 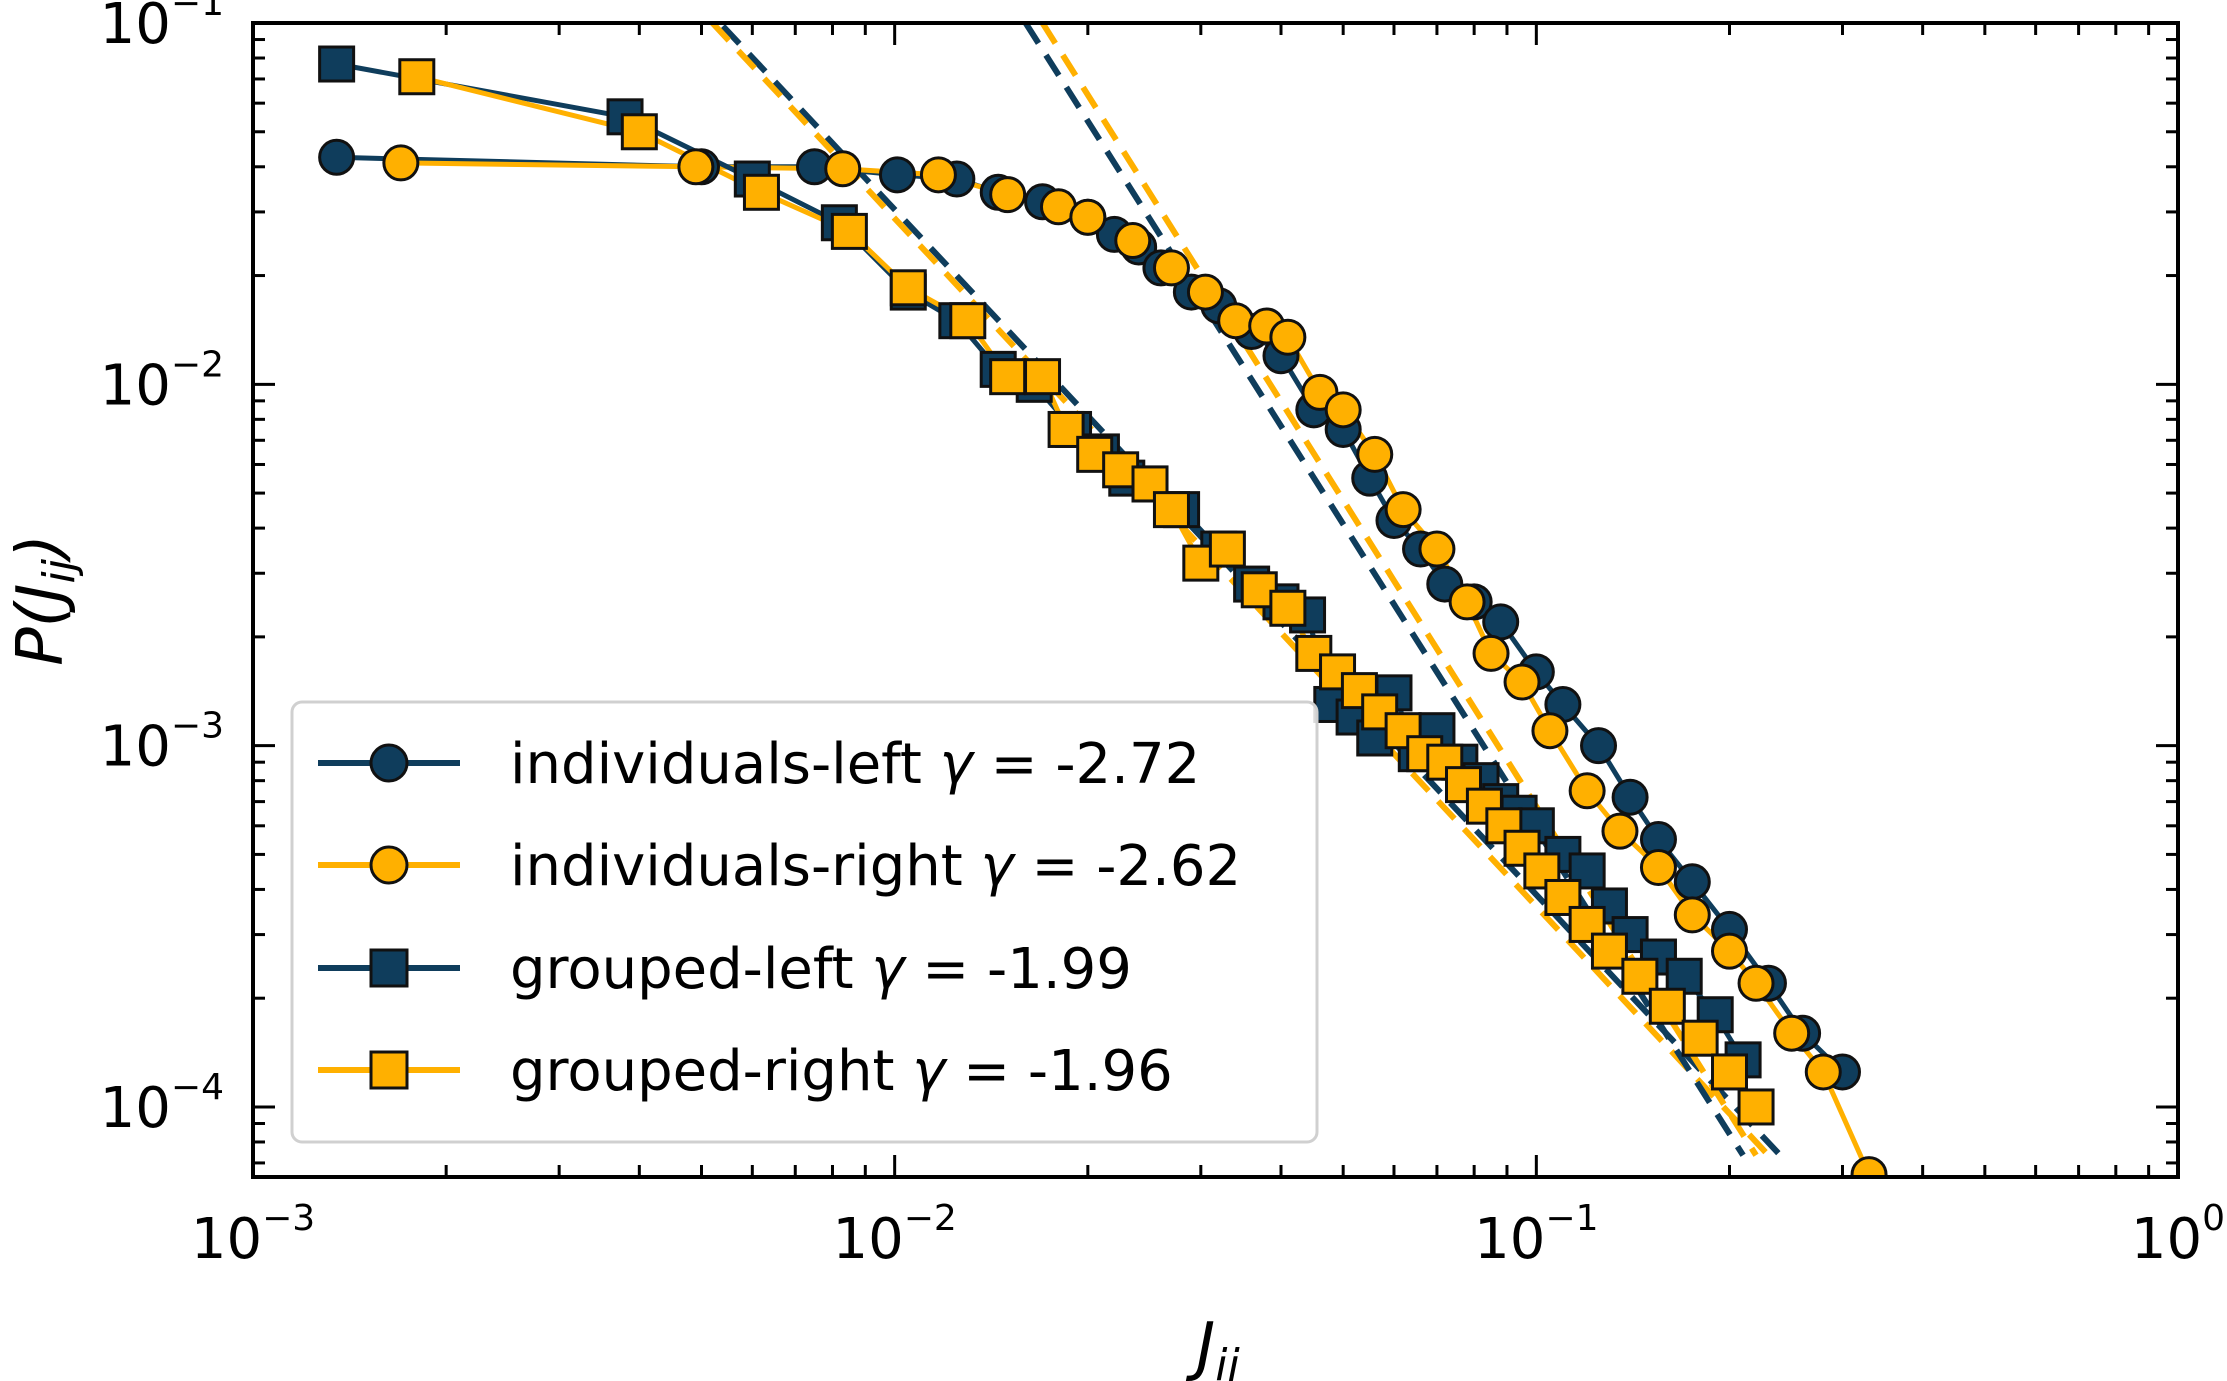 What do you see at coordinates (162, 381) in the screenshot?
I see `y-tick-label-2: 10⁻²` at bounding box center [162, 381].